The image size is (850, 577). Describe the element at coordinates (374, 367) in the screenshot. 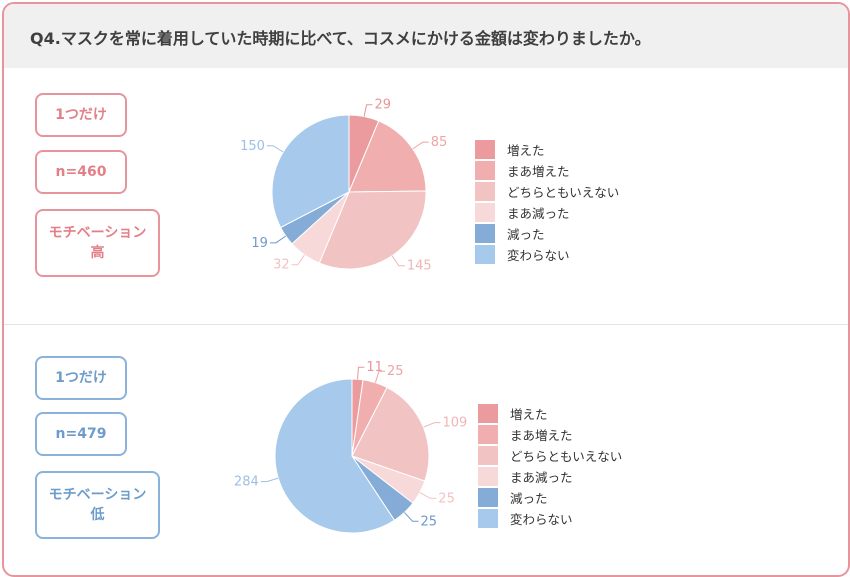

I see `data-label: 11` at that location.